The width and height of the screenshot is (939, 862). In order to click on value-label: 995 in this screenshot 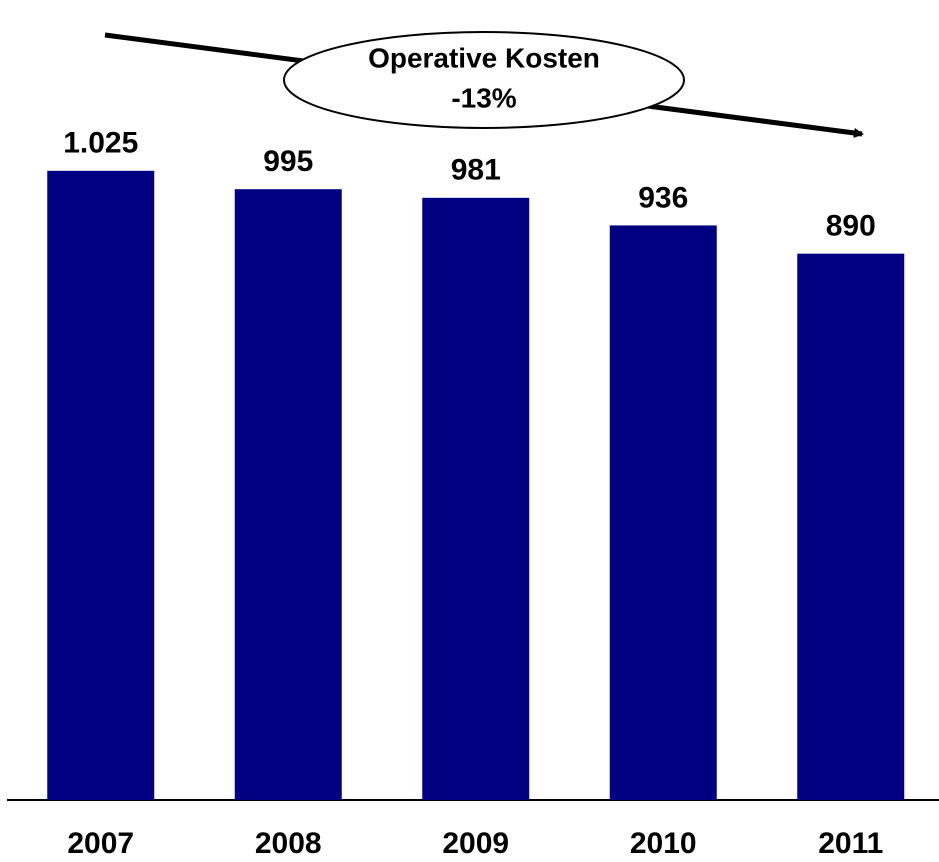, I will do `click(288, 161)`.